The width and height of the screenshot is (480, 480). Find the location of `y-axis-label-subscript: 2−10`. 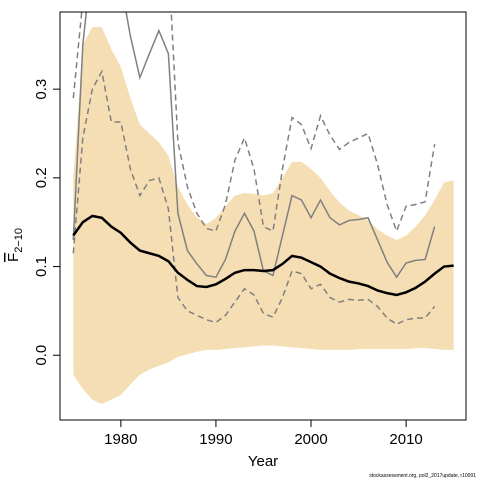

y-axis-label-subscript: 2−10 is located at coordinates (19, 240).